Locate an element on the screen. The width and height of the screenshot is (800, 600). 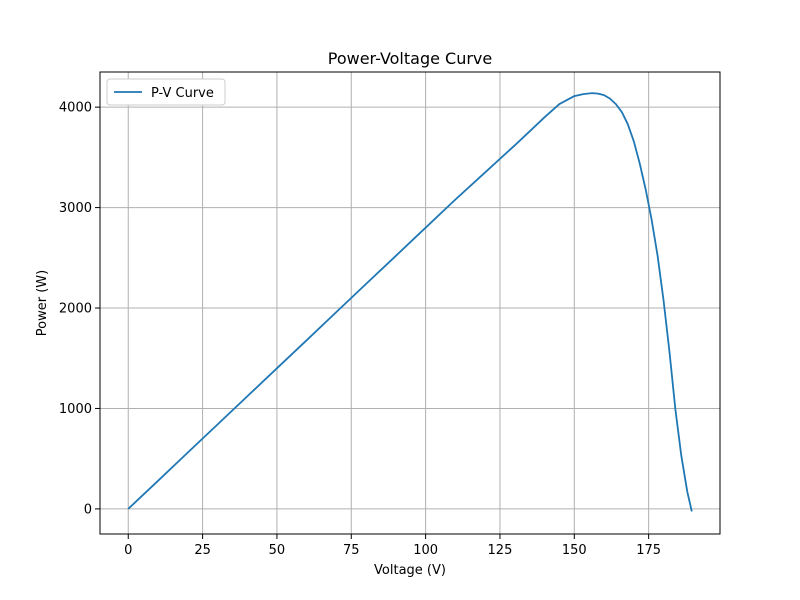
legend-box is located at coordinates (166, 92).